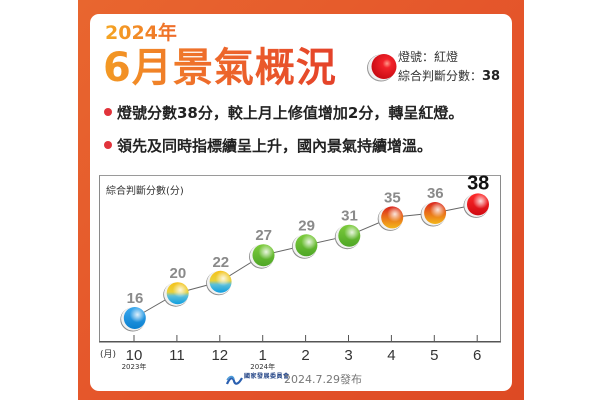  I want to click on bullet-item: 燈號分數38分，較上月上修值增加2分，轉呈紅燈。, so click(283, 113).